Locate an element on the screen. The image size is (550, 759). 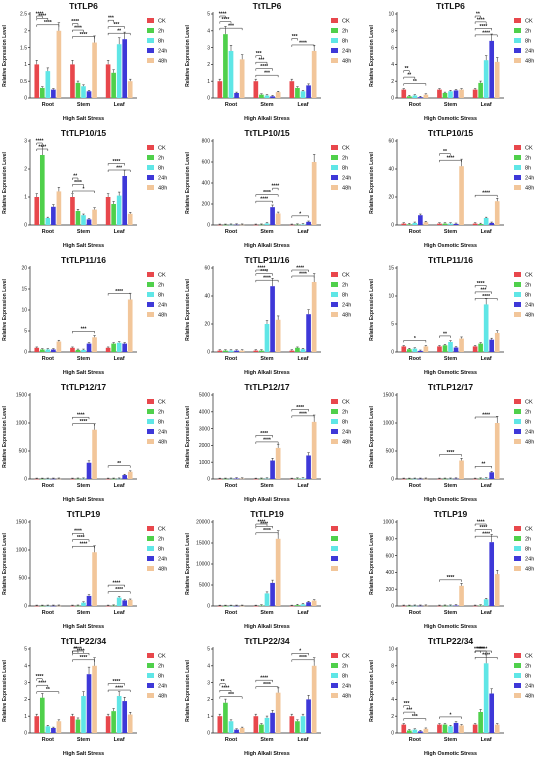
legend-label-48h: 48h is located at coordinates (162, 189).